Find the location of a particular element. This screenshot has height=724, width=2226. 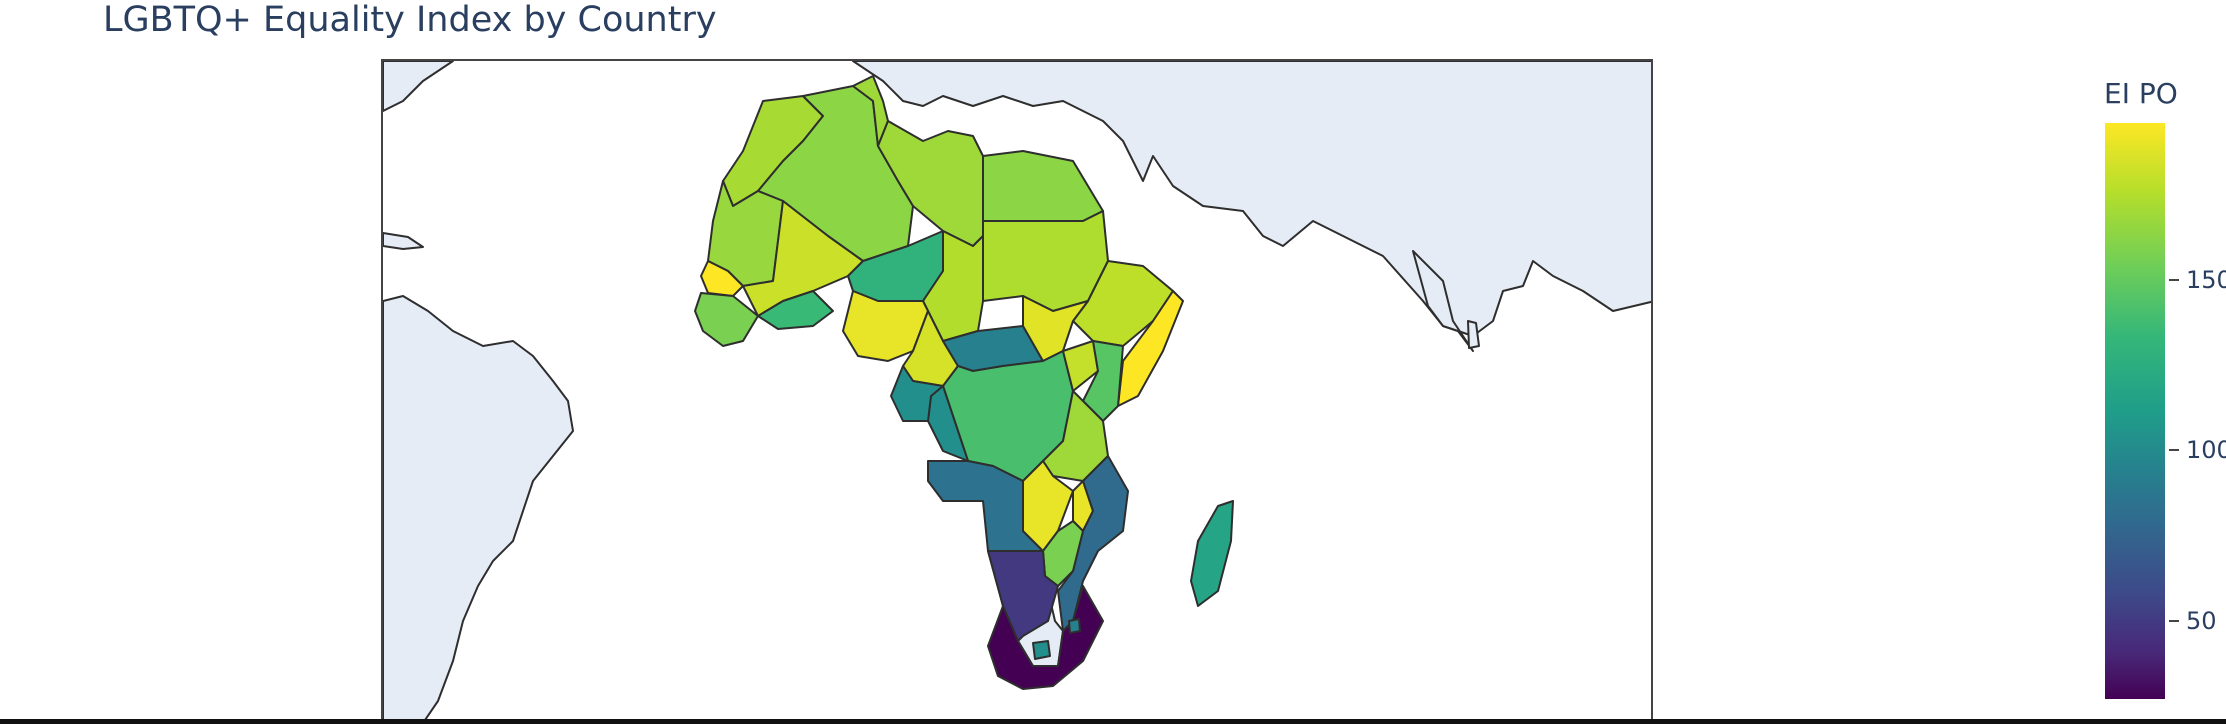

country-south-sudan: South Sudan is located at coordinates (1055, 328).